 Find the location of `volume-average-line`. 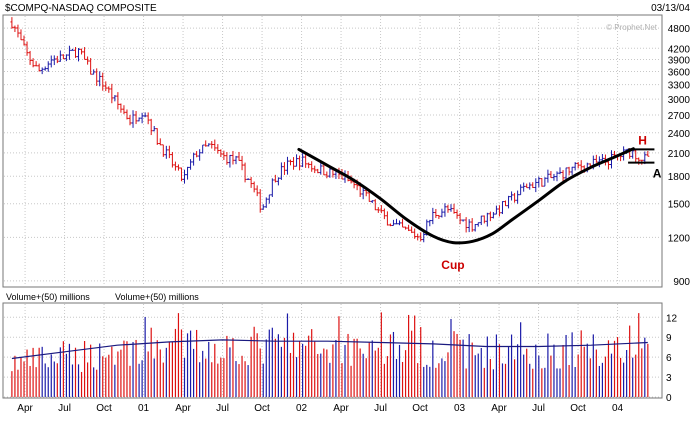

volume-average-line is located at coordinates (329, 349).